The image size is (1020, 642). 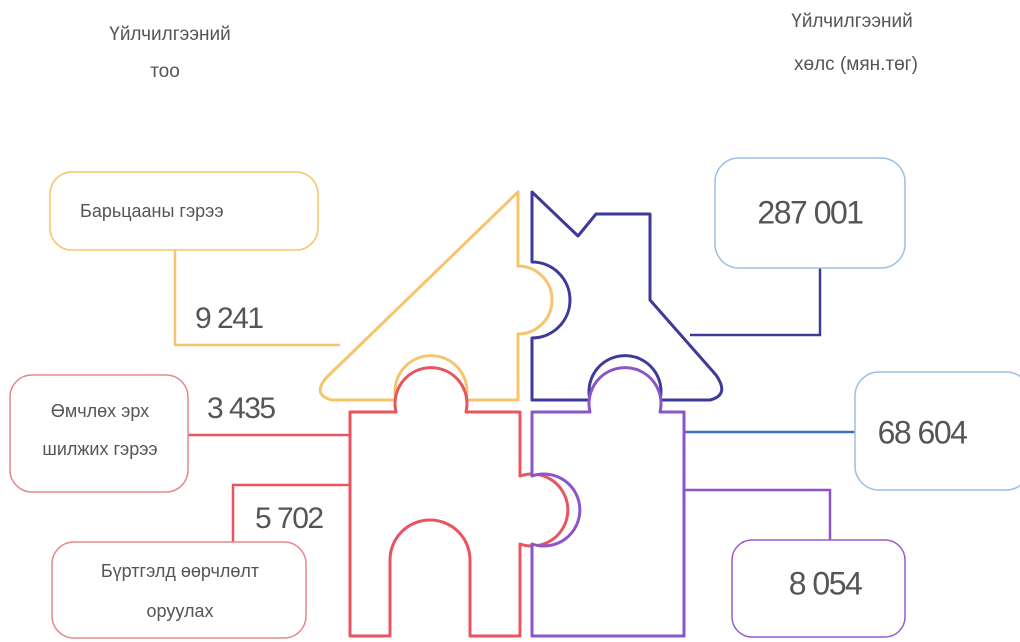 I want to click on left-header: тоо, so click(x=165, y=71).